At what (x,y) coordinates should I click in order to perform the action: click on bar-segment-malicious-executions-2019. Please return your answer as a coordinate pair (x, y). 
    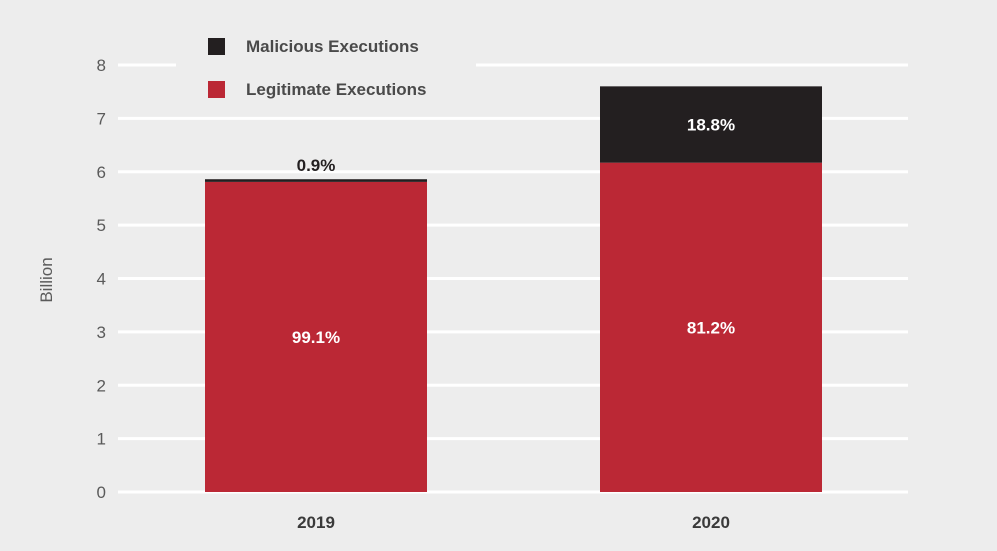
    Looking at the image, I should click on (316, 180).